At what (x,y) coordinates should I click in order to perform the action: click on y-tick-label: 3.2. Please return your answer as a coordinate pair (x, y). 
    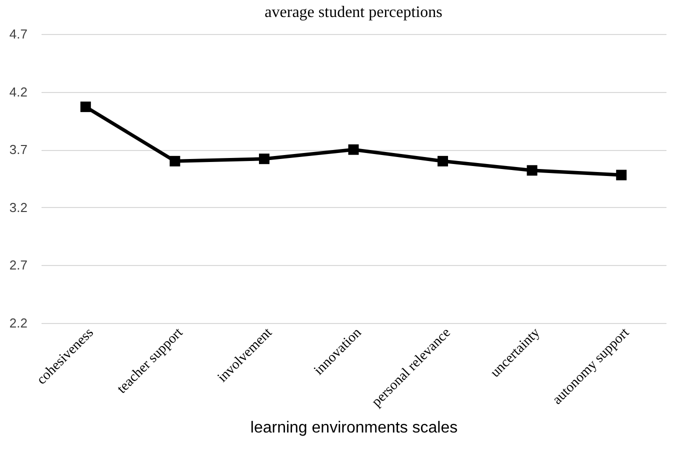
    Looking at the image, I should click on (18, 207).